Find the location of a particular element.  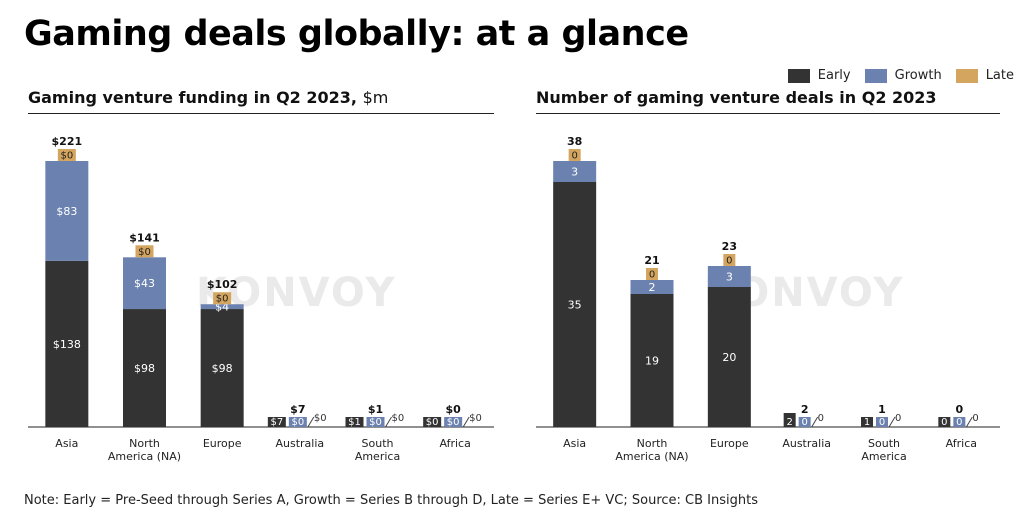

bar-value-label: $1 is located at coordinates (354, 422).